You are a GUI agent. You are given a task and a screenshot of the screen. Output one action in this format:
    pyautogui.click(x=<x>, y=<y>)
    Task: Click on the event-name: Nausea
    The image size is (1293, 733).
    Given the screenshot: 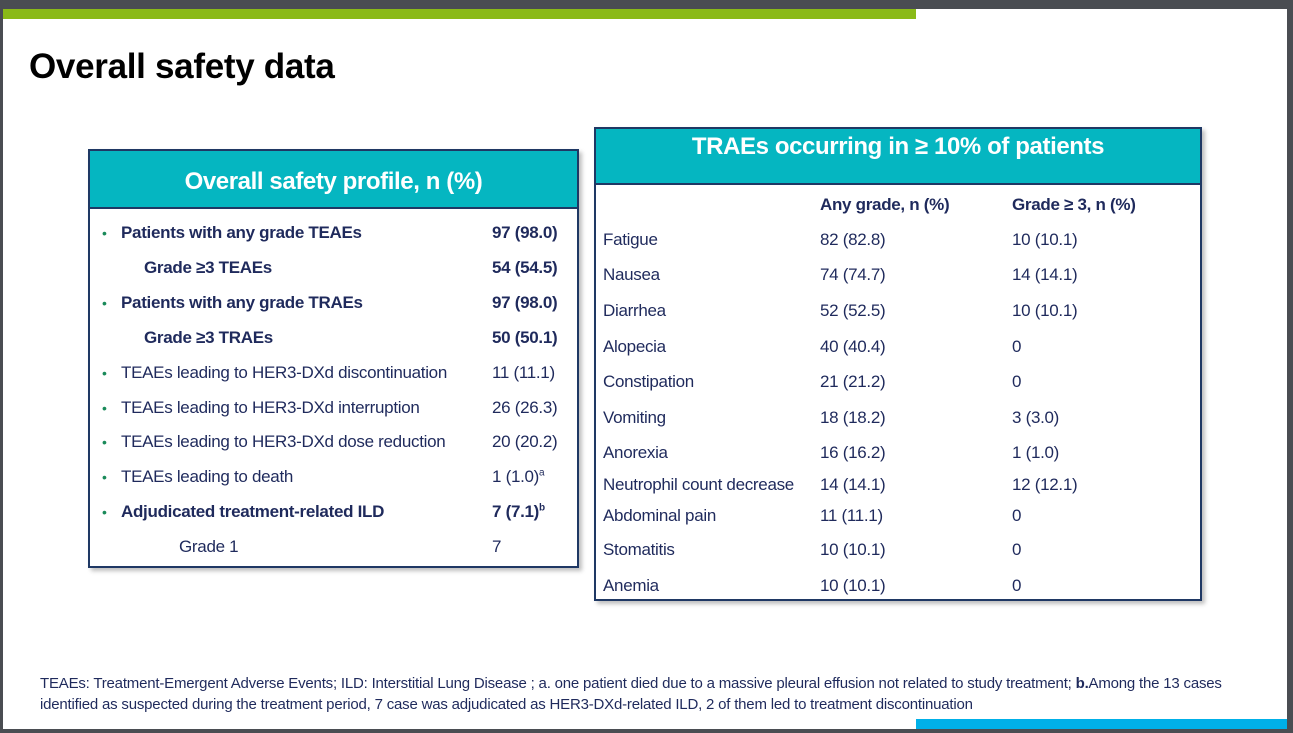 What is the action you would take?
    pyautogui.click(x=631, y=274)
    